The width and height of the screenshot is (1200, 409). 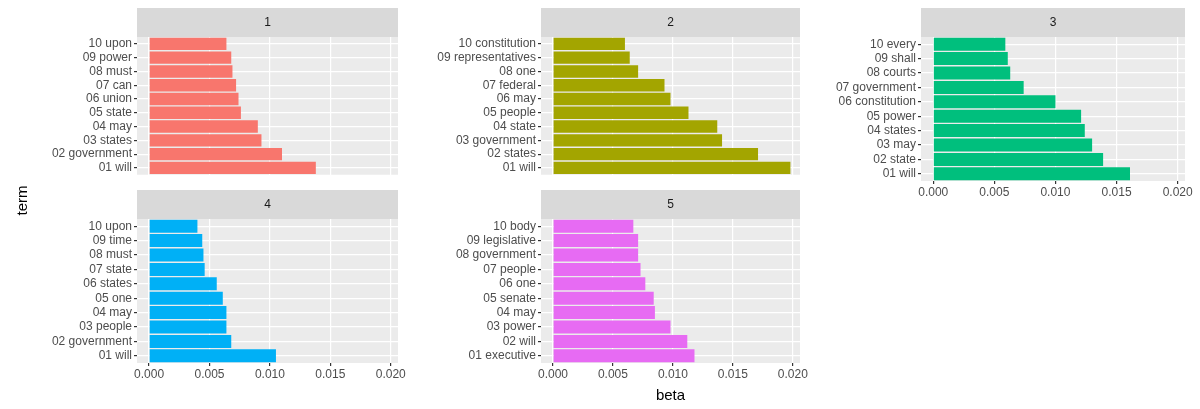 What do you see at coordinates (486, 56) in the screenshot?
I see `y-tick-label: 09 representatives` at bounding box center [486, 56].